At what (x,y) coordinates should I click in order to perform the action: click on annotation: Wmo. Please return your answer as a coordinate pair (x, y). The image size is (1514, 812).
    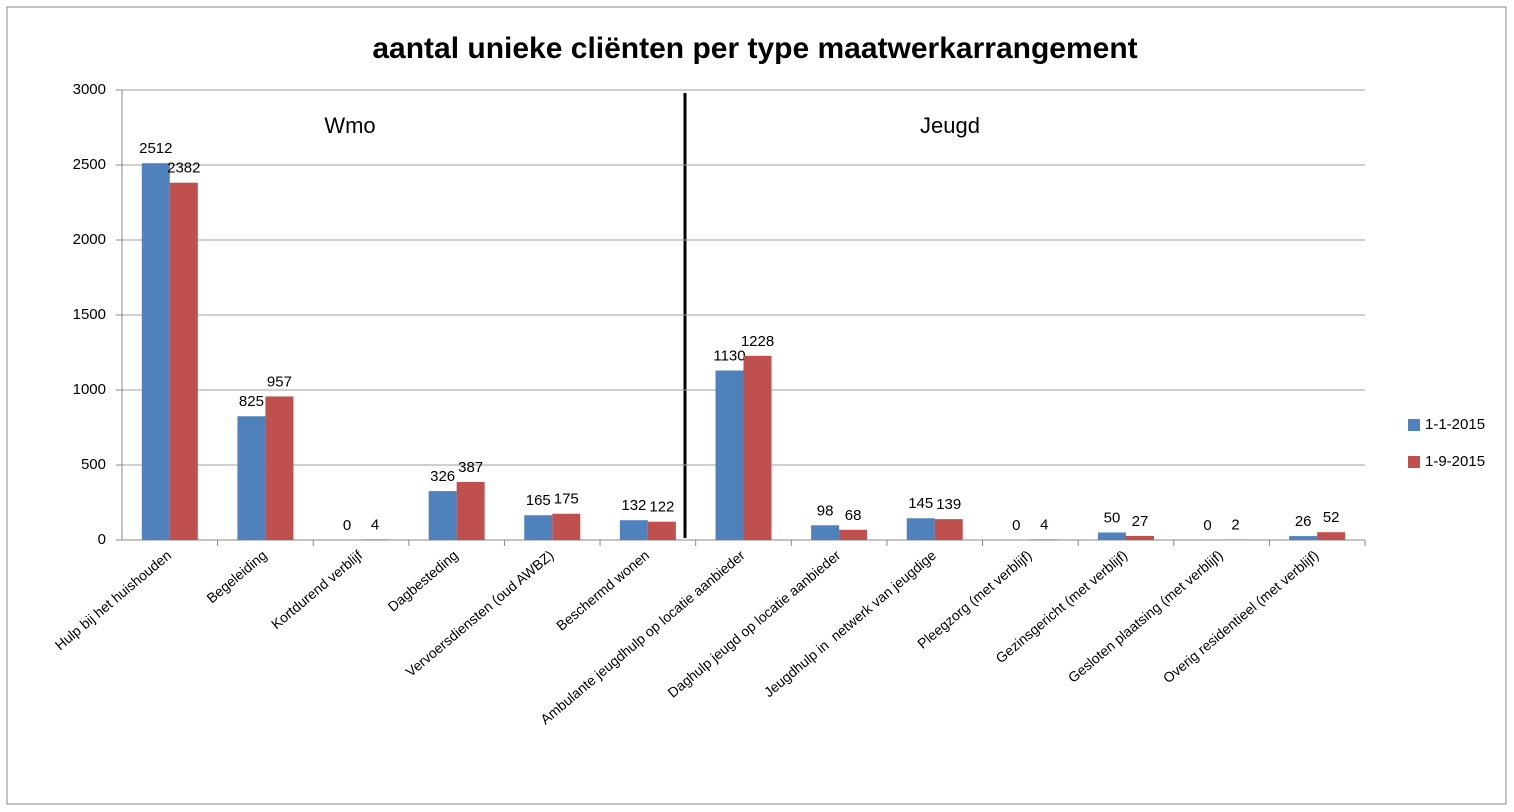
    Looking at the image, I should click on (349, 125).